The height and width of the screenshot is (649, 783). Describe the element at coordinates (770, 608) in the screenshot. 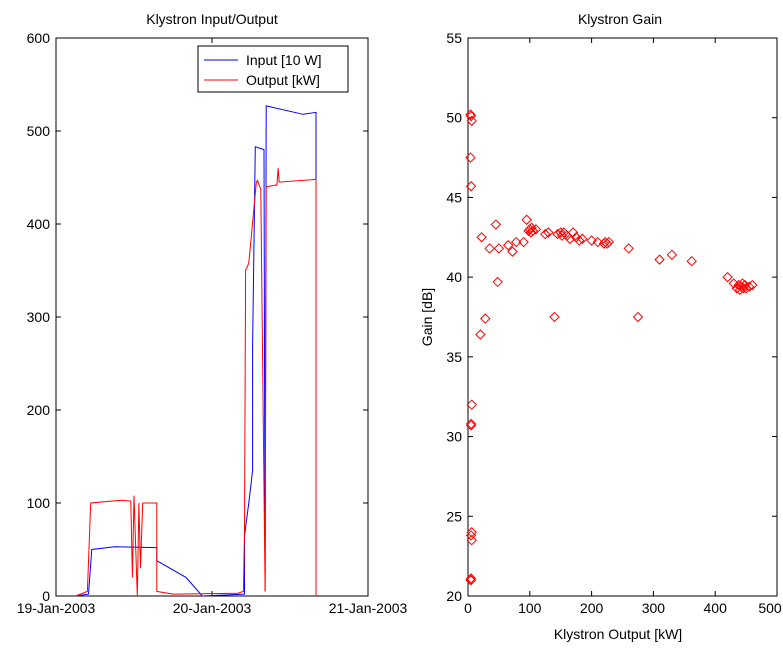

I see `x-tick-label: 500` at that location.